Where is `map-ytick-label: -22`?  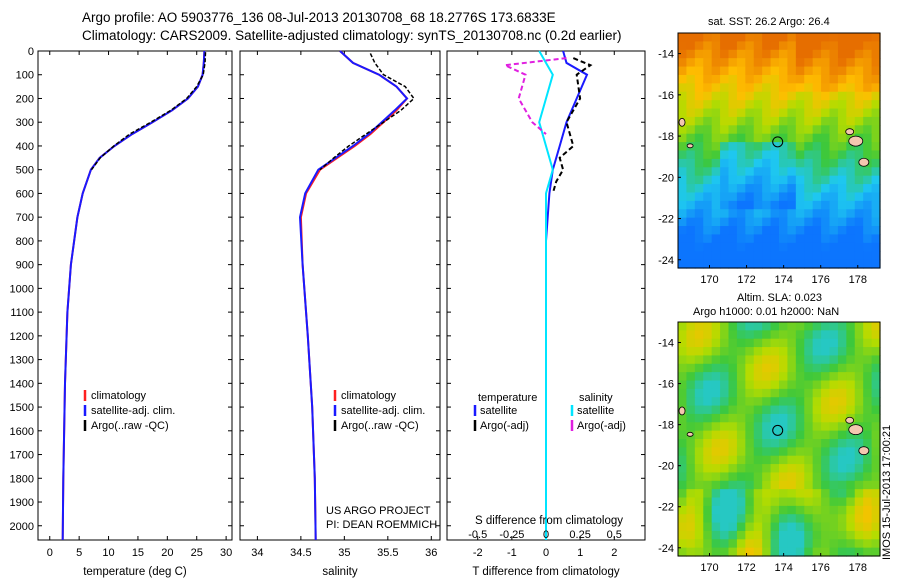 map-ytick-label: -22 is located at coordinates (666, 220).